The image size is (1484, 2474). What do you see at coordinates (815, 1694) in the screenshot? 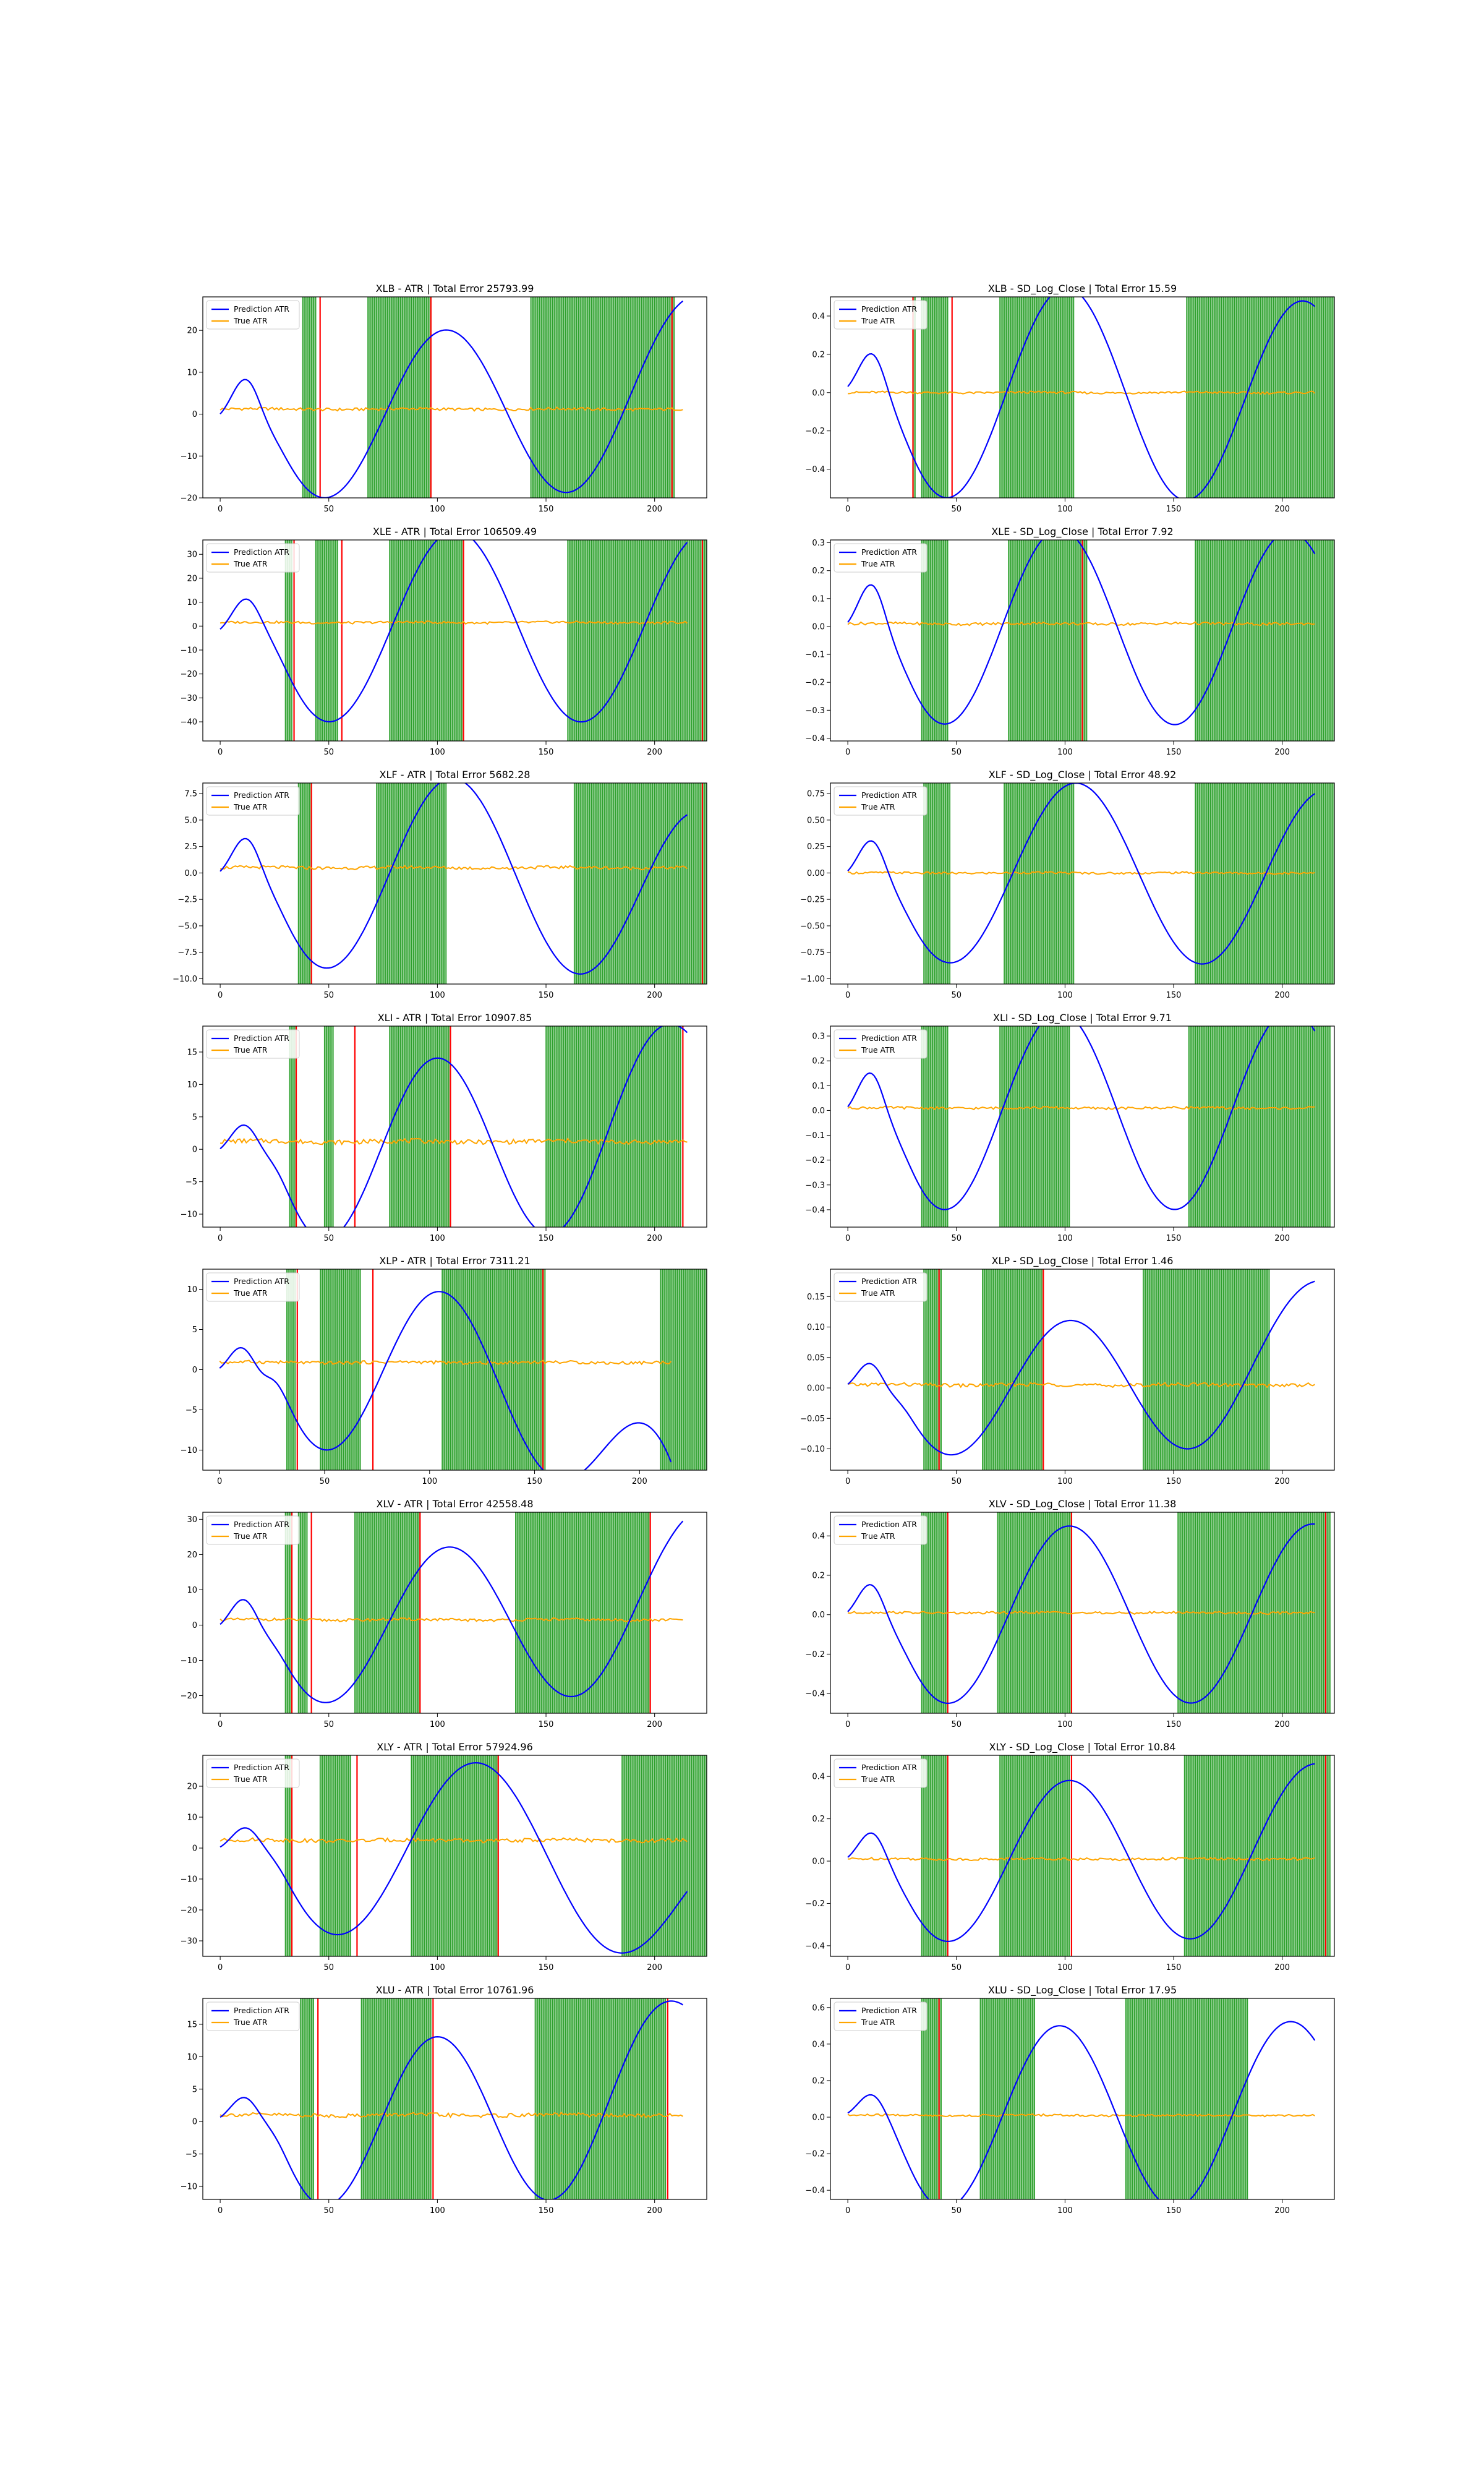
I see `y-tick-label: −0.4` at bounding box center [815, 1694].